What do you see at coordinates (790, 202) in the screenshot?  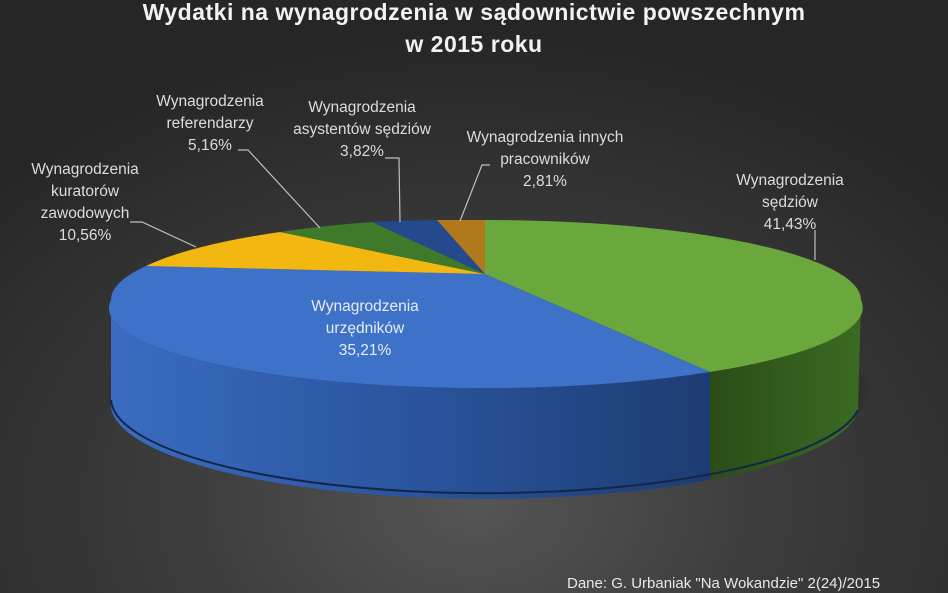 I see `label-sedziow: Wynagrodzenia sędziów 41,43%` at bounding box center [790, 202].